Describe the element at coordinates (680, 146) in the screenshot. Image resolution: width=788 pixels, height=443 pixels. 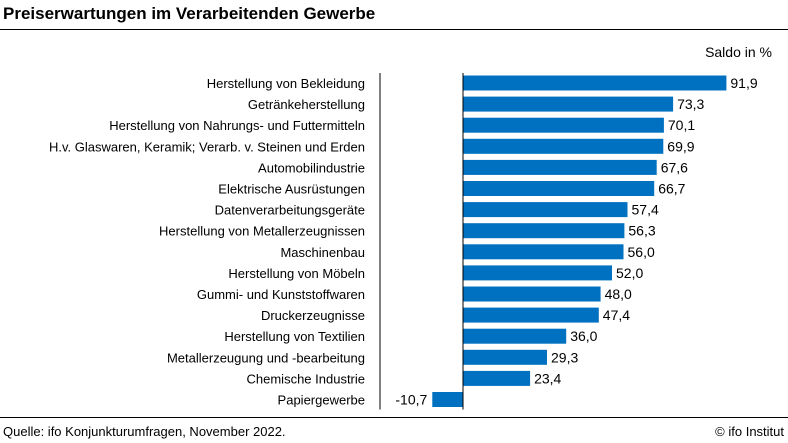
I see `value-label: 69,9` at that location.